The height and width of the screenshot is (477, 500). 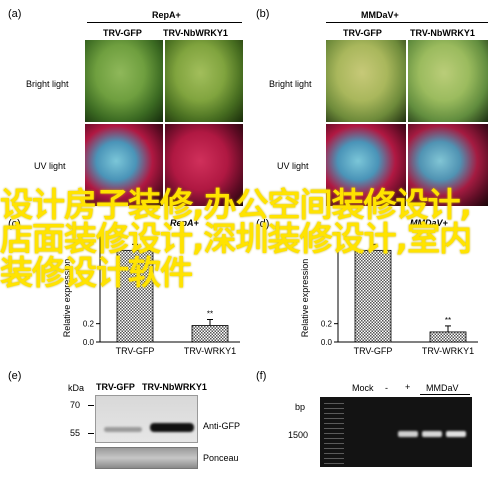 What do you see at coordinates (442, 33) in the screenshot?
I see `panel-b-col2: TRV-NbWRKY1` at bounding box center [442, 33].